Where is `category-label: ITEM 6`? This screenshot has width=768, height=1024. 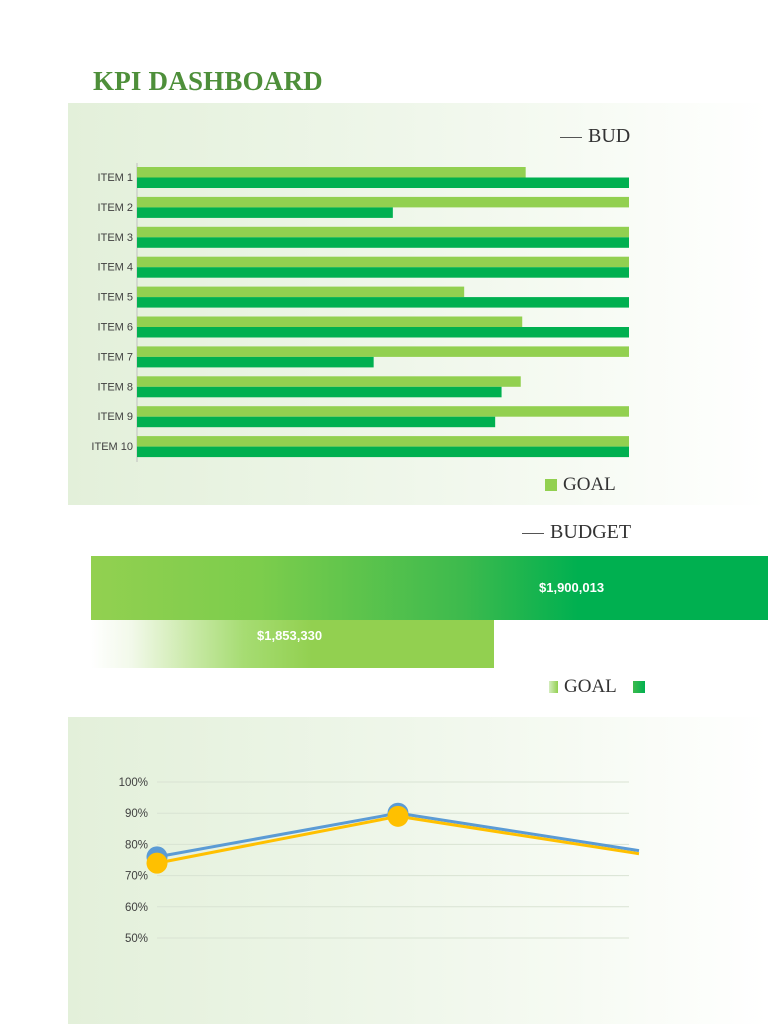
category-label: ITEM 6 is located at coordinates (115, 328).